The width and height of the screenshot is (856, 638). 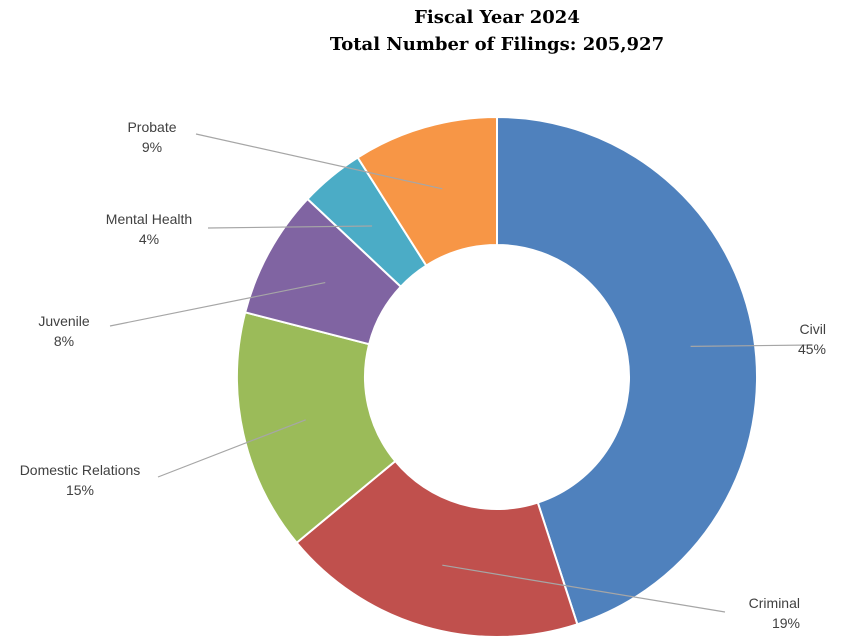 I want to click on label-domestic-relations: Domestic Relations, so click(x=80, y=470).